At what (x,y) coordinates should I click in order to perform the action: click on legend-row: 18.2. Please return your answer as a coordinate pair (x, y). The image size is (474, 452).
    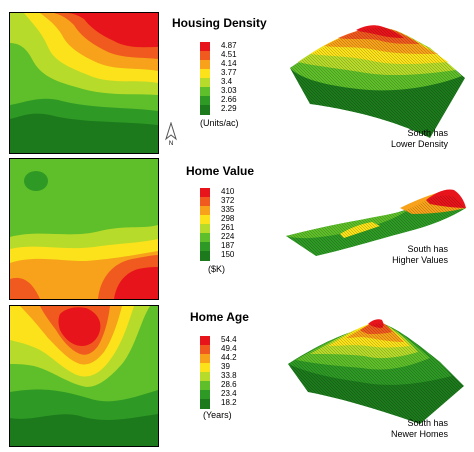
    Looking at the image, I should click on (235, 403).